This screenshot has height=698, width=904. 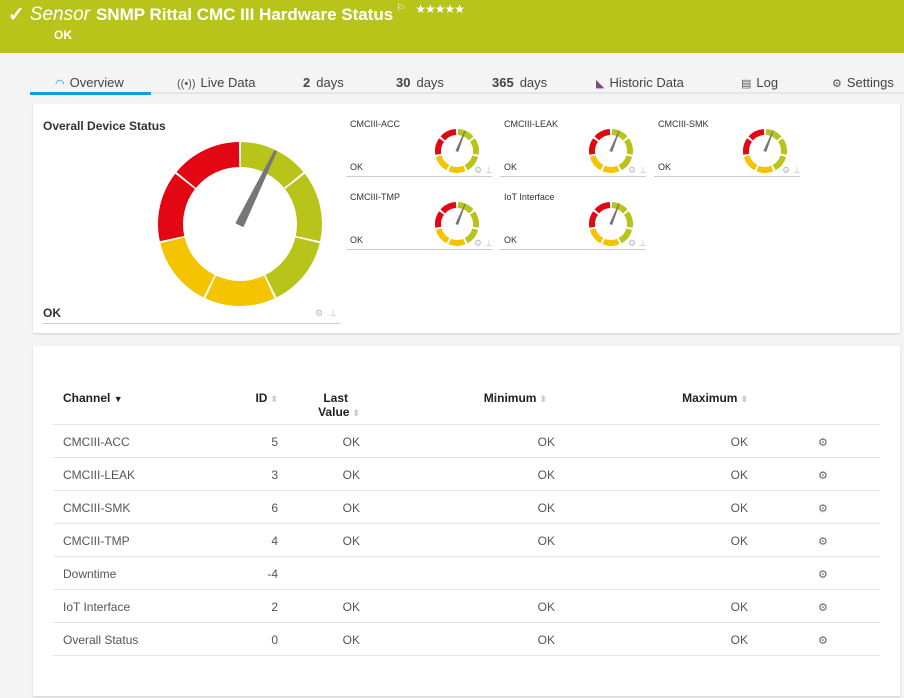 What do you see at coordinates (245, 540) in the screenshot?
I see `cell-id: 4` at bounding box center [245, 540].